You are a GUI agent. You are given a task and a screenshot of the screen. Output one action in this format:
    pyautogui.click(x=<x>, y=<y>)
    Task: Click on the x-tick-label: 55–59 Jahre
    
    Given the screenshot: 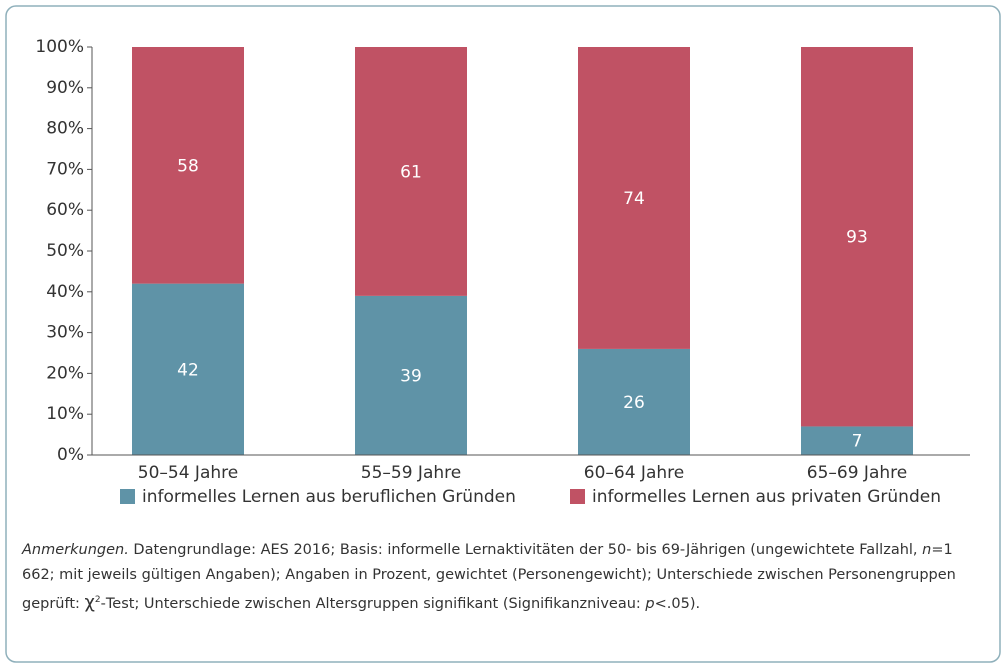 What is the action you would take?
    pyautogui.click(x=411, y=473)
    